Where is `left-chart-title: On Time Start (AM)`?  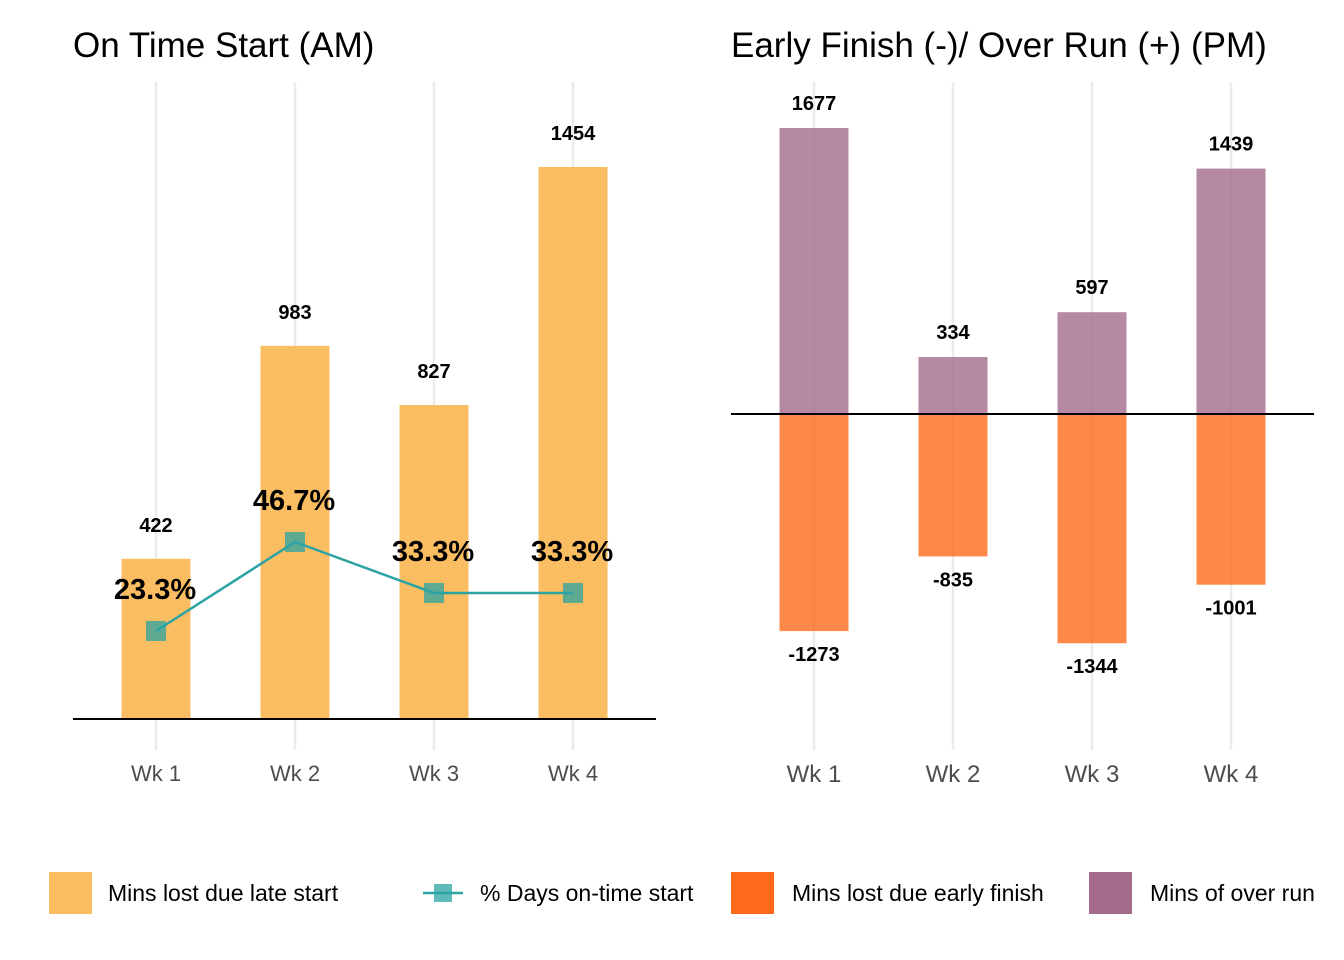
left-chart-title: On Time Start (AM) is located at coordinates (223, 45).